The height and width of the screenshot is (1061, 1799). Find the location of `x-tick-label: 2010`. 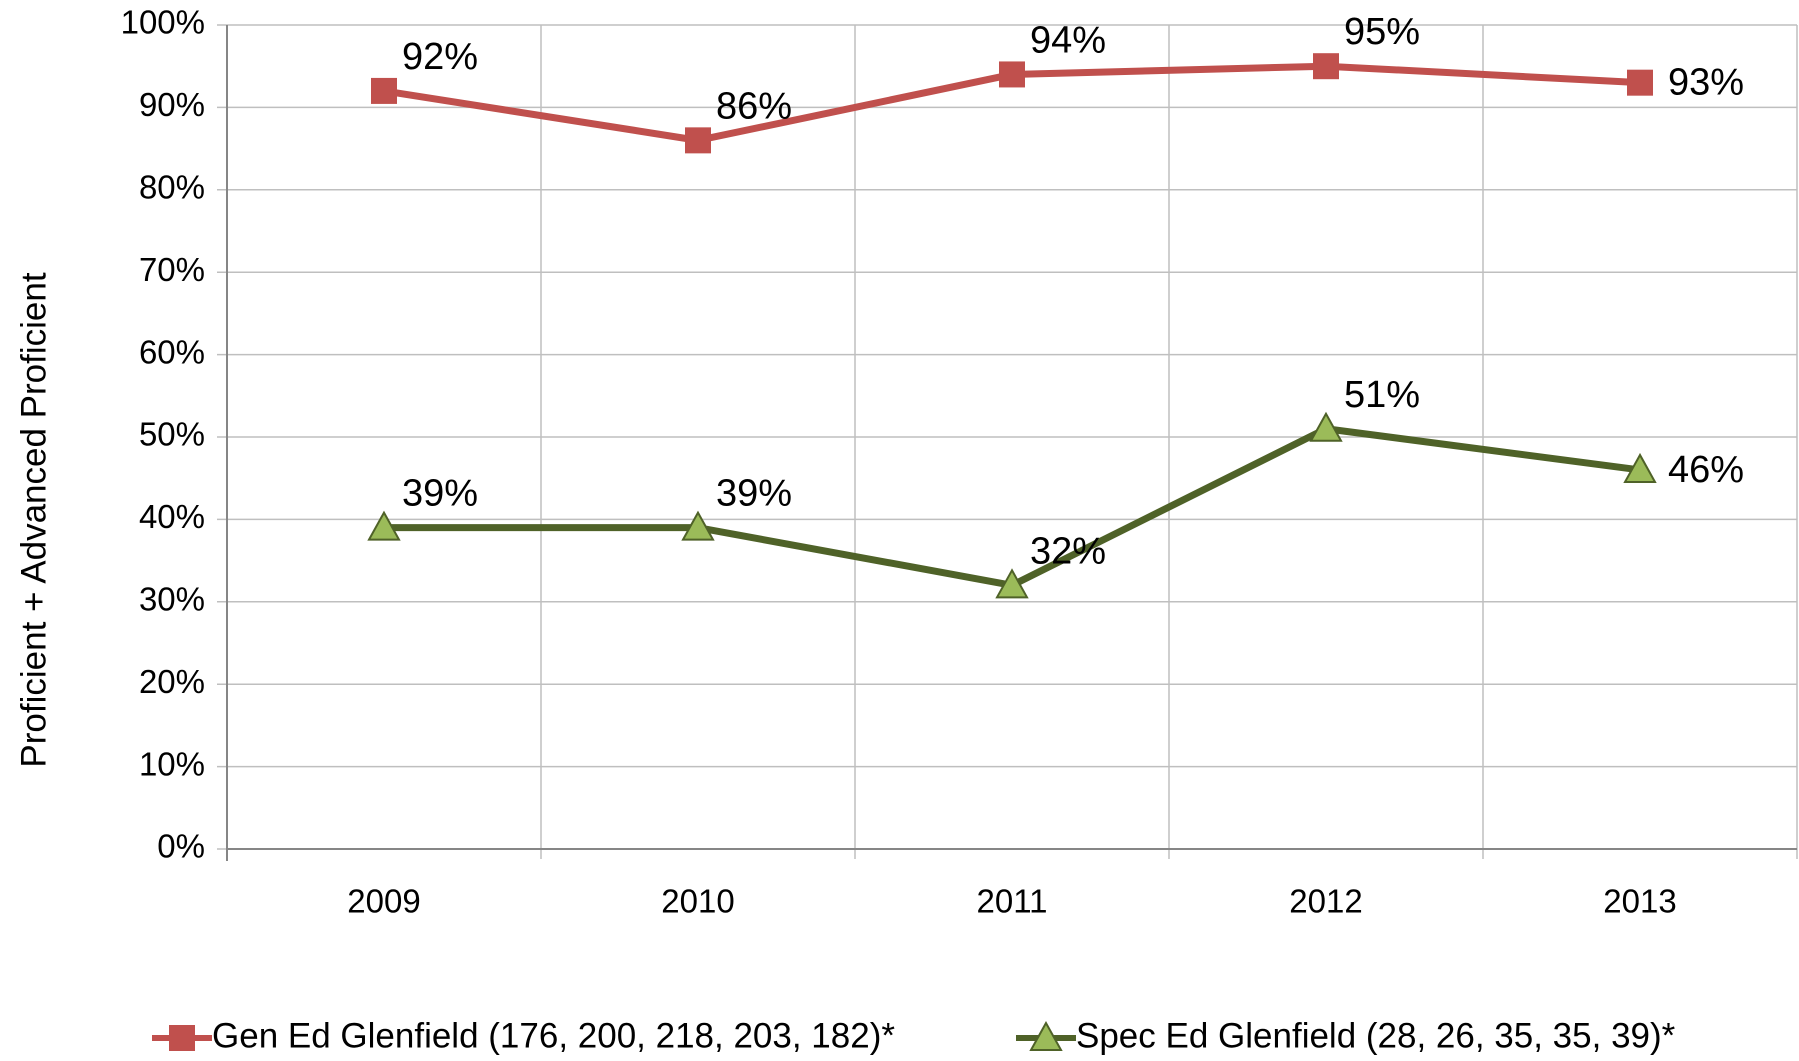

x-tick-label: 2010 is located at coordinates (697, 901).